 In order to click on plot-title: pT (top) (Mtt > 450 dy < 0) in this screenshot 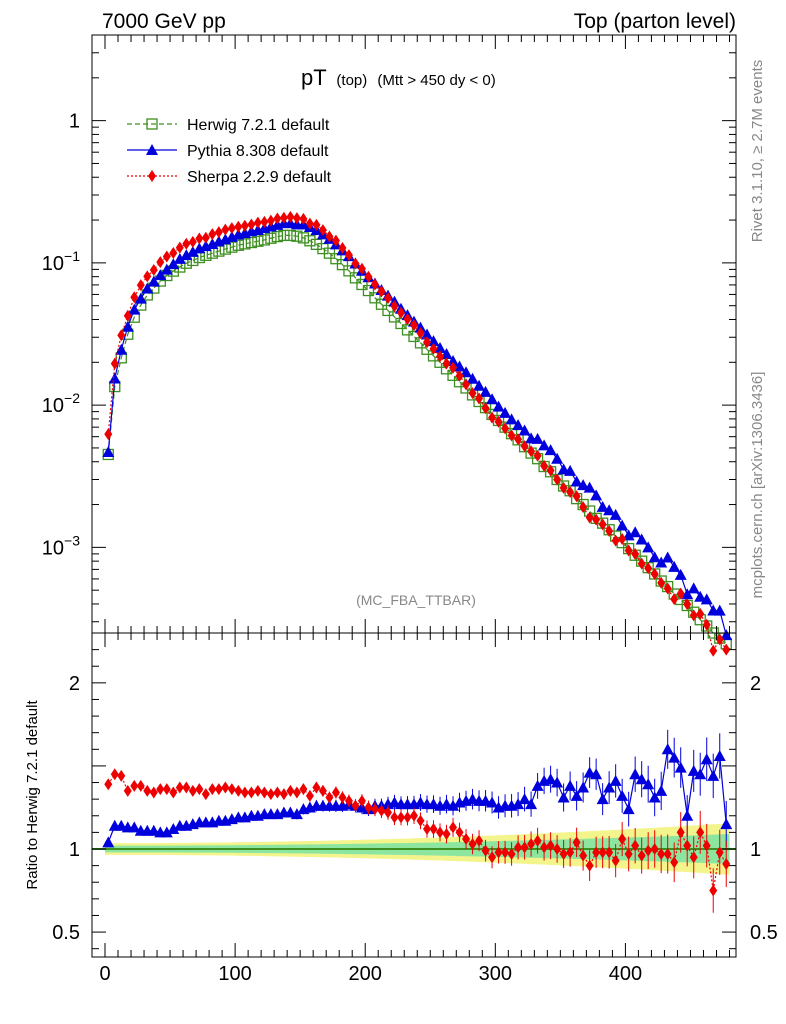, I will do `click(398, 77)`.